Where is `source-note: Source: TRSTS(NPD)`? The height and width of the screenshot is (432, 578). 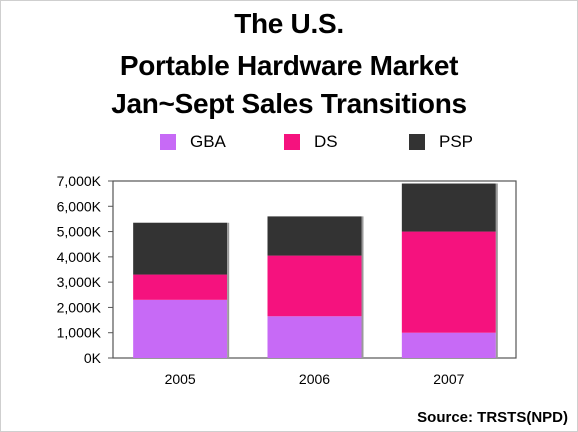
source-note: Source: TRSTS(NPD) is located at coordinates (492, 417).